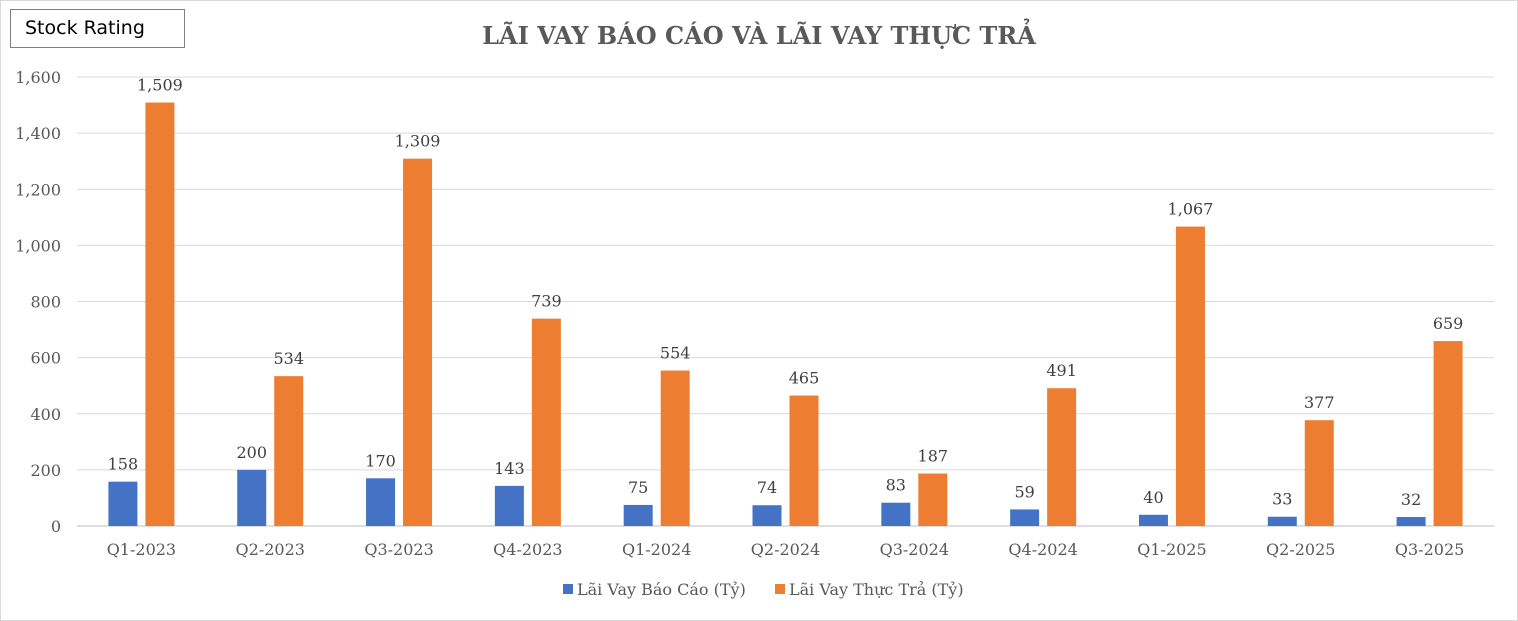 Image resolution: width=1518 pixels, height=621 pixels. Describe the element at coordinates (56, 526) in the screenshot. I see `y-tick-label: 0` at that location.